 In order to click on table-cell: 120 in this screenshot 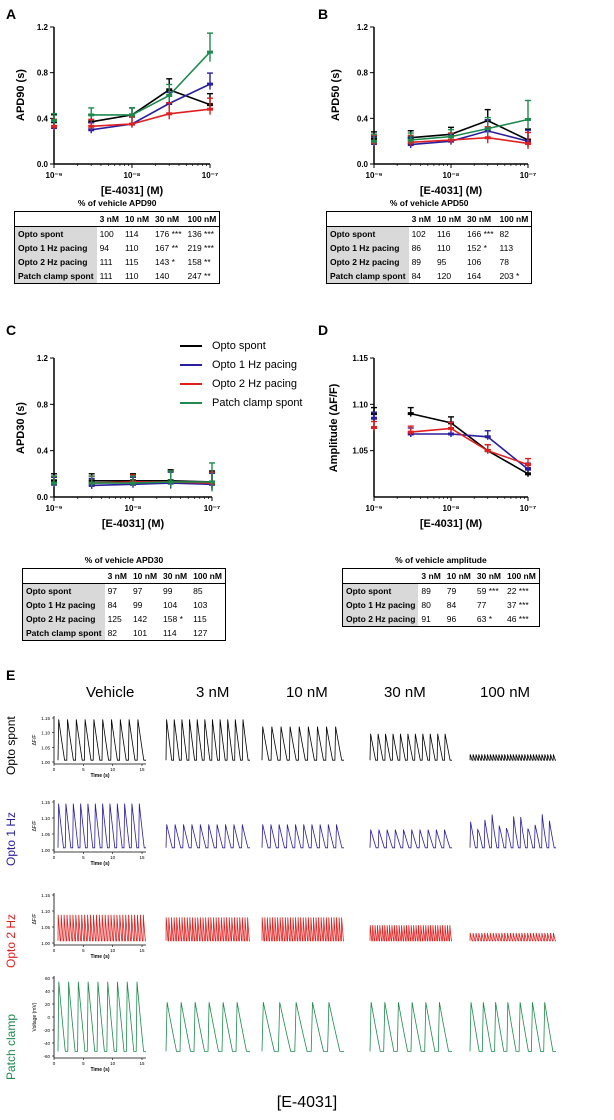, I will do `click(449, 276)`.